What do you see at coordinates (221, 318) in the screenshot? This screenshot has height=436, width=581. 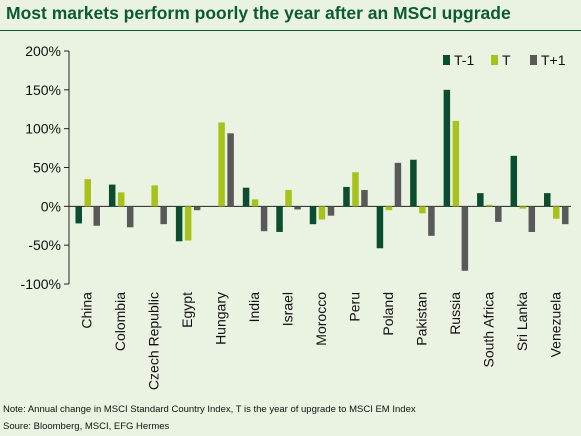 I see `category-label: Hungary` at bounding box center [221, 318].